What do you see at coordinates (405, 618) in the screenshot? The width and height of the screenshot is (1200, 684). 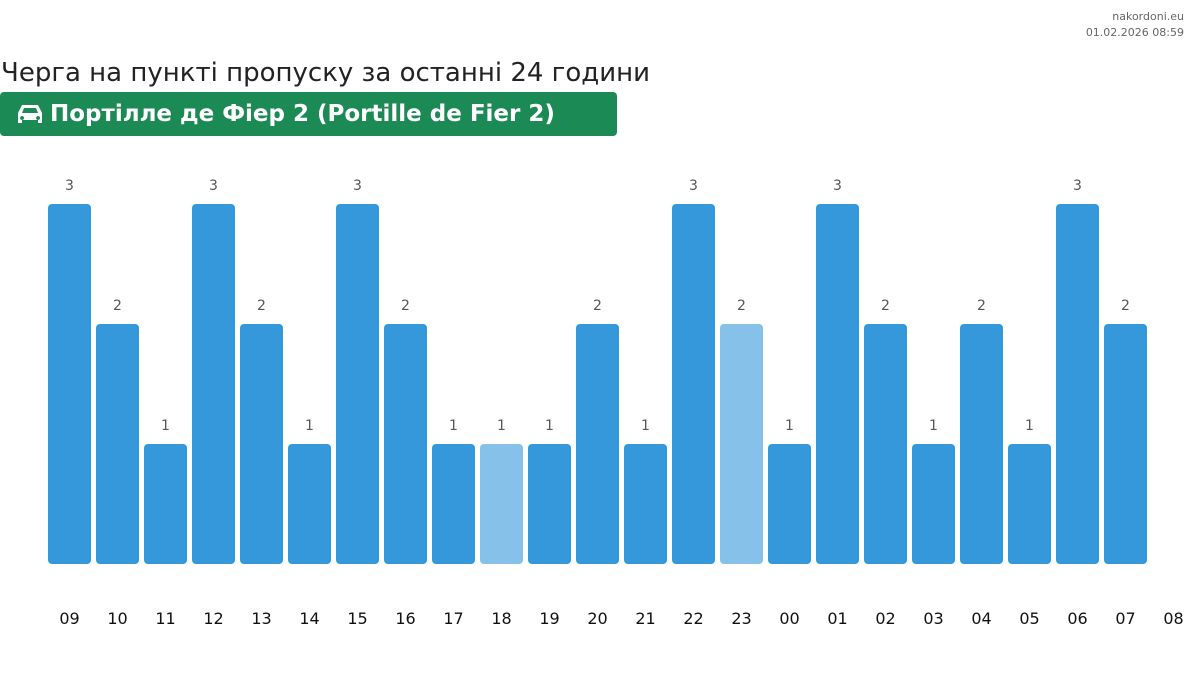 I see `x-tick-label: 16` at bounding box center [405, 618].